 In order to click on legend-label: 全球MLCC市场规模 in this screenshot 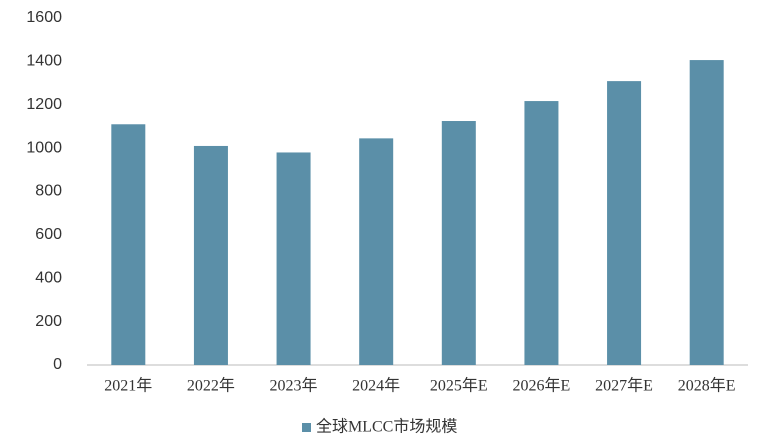, I will do `click(386, 427)`.